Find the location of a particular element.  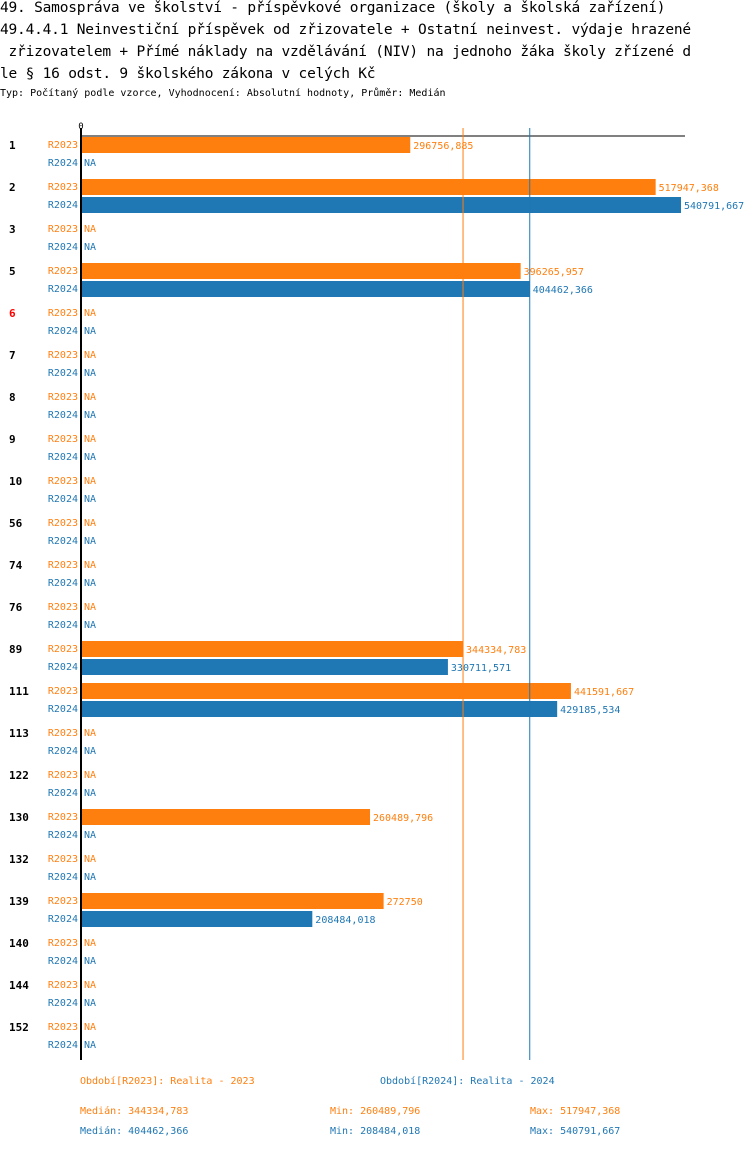

category-label: 7 is located at coordinates (12, 355).